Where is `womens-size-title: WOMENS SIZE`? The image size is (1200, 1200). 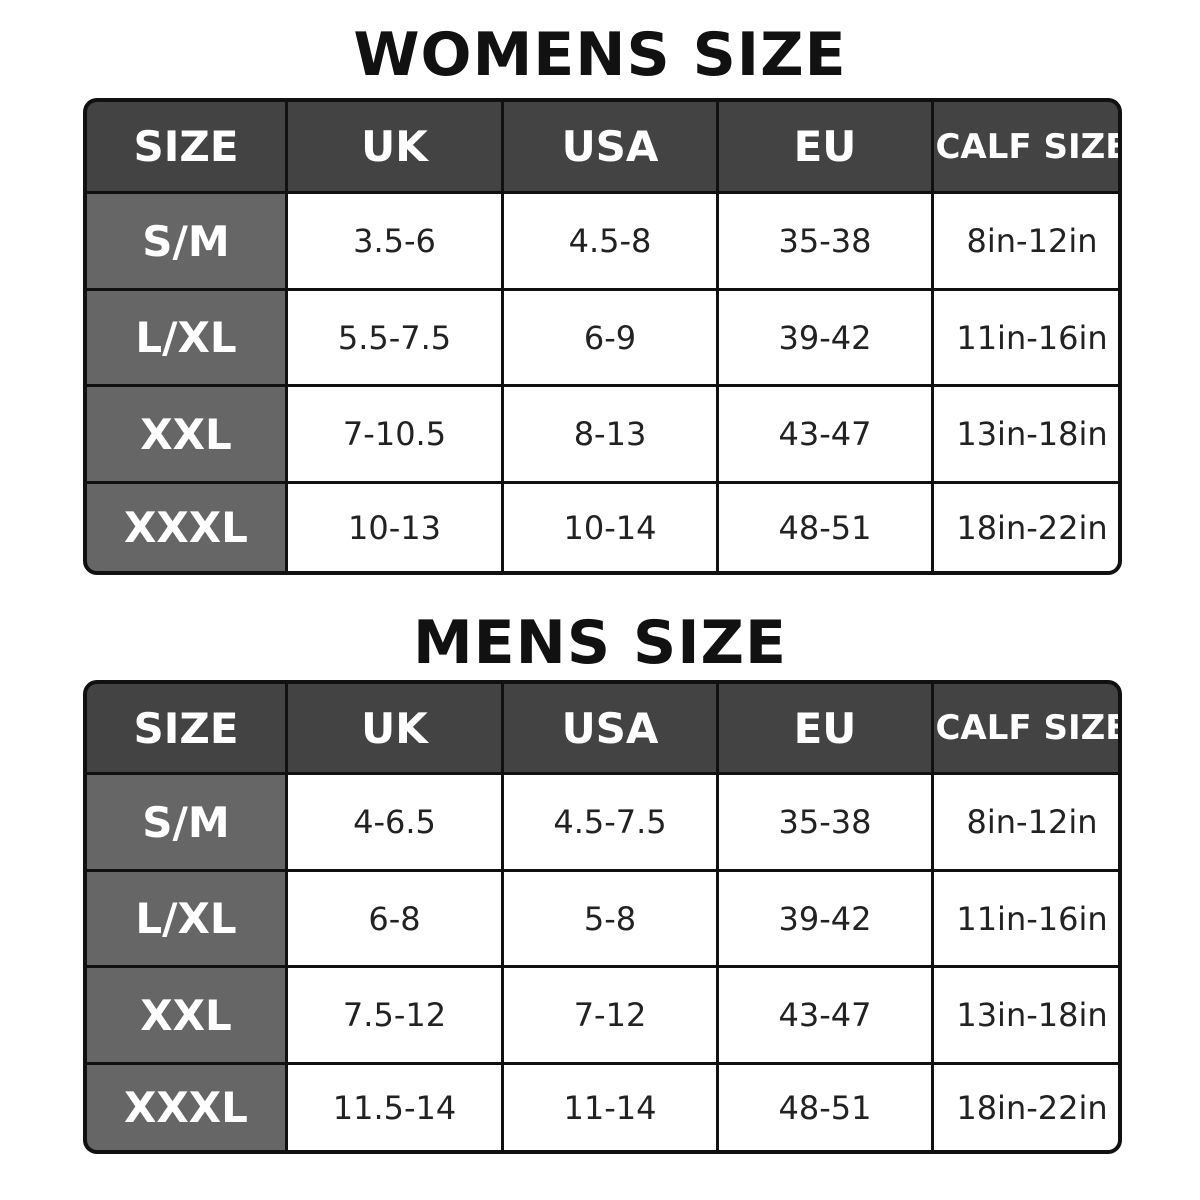 womens-size-title: WOMENS SIZE is located at coordinates (600, 55).